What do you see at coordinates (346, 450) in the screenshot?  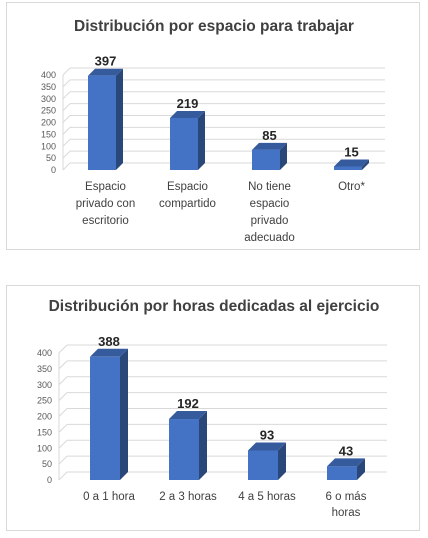 I see `data-label: 43` at bounding box center [346, 450].